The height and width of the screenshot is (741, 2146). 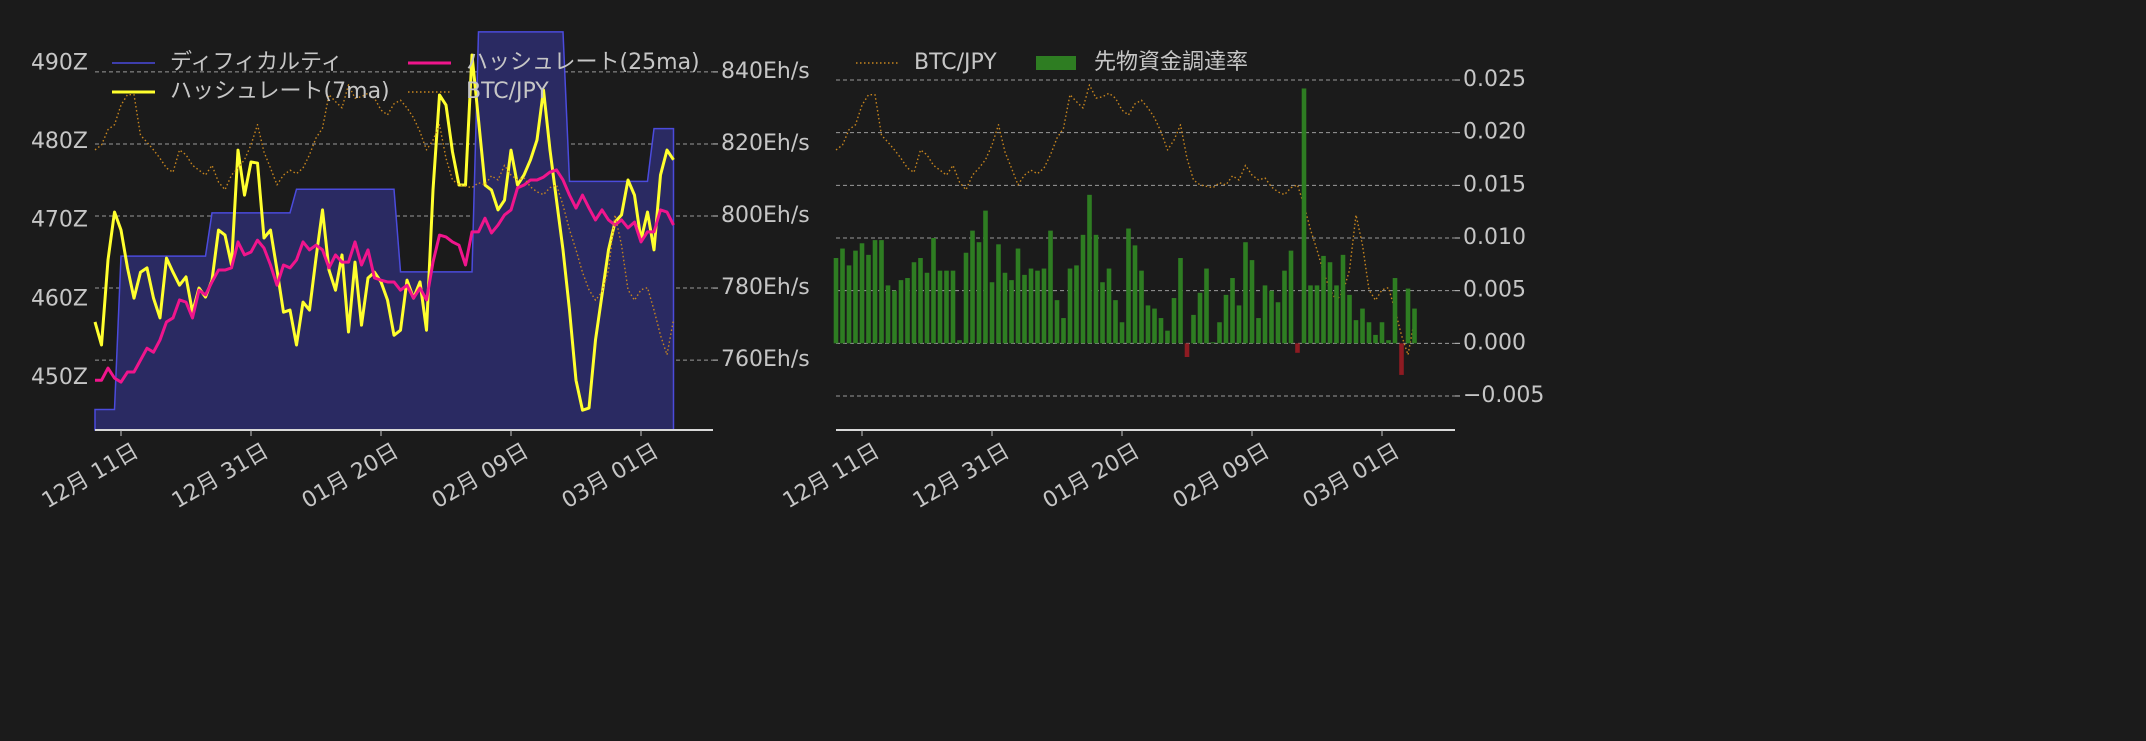 What do you see at coordinates (1494, 184) in the screenshot?
I see `y-tick-label: 0.015` at bounding box center [1494, 184].